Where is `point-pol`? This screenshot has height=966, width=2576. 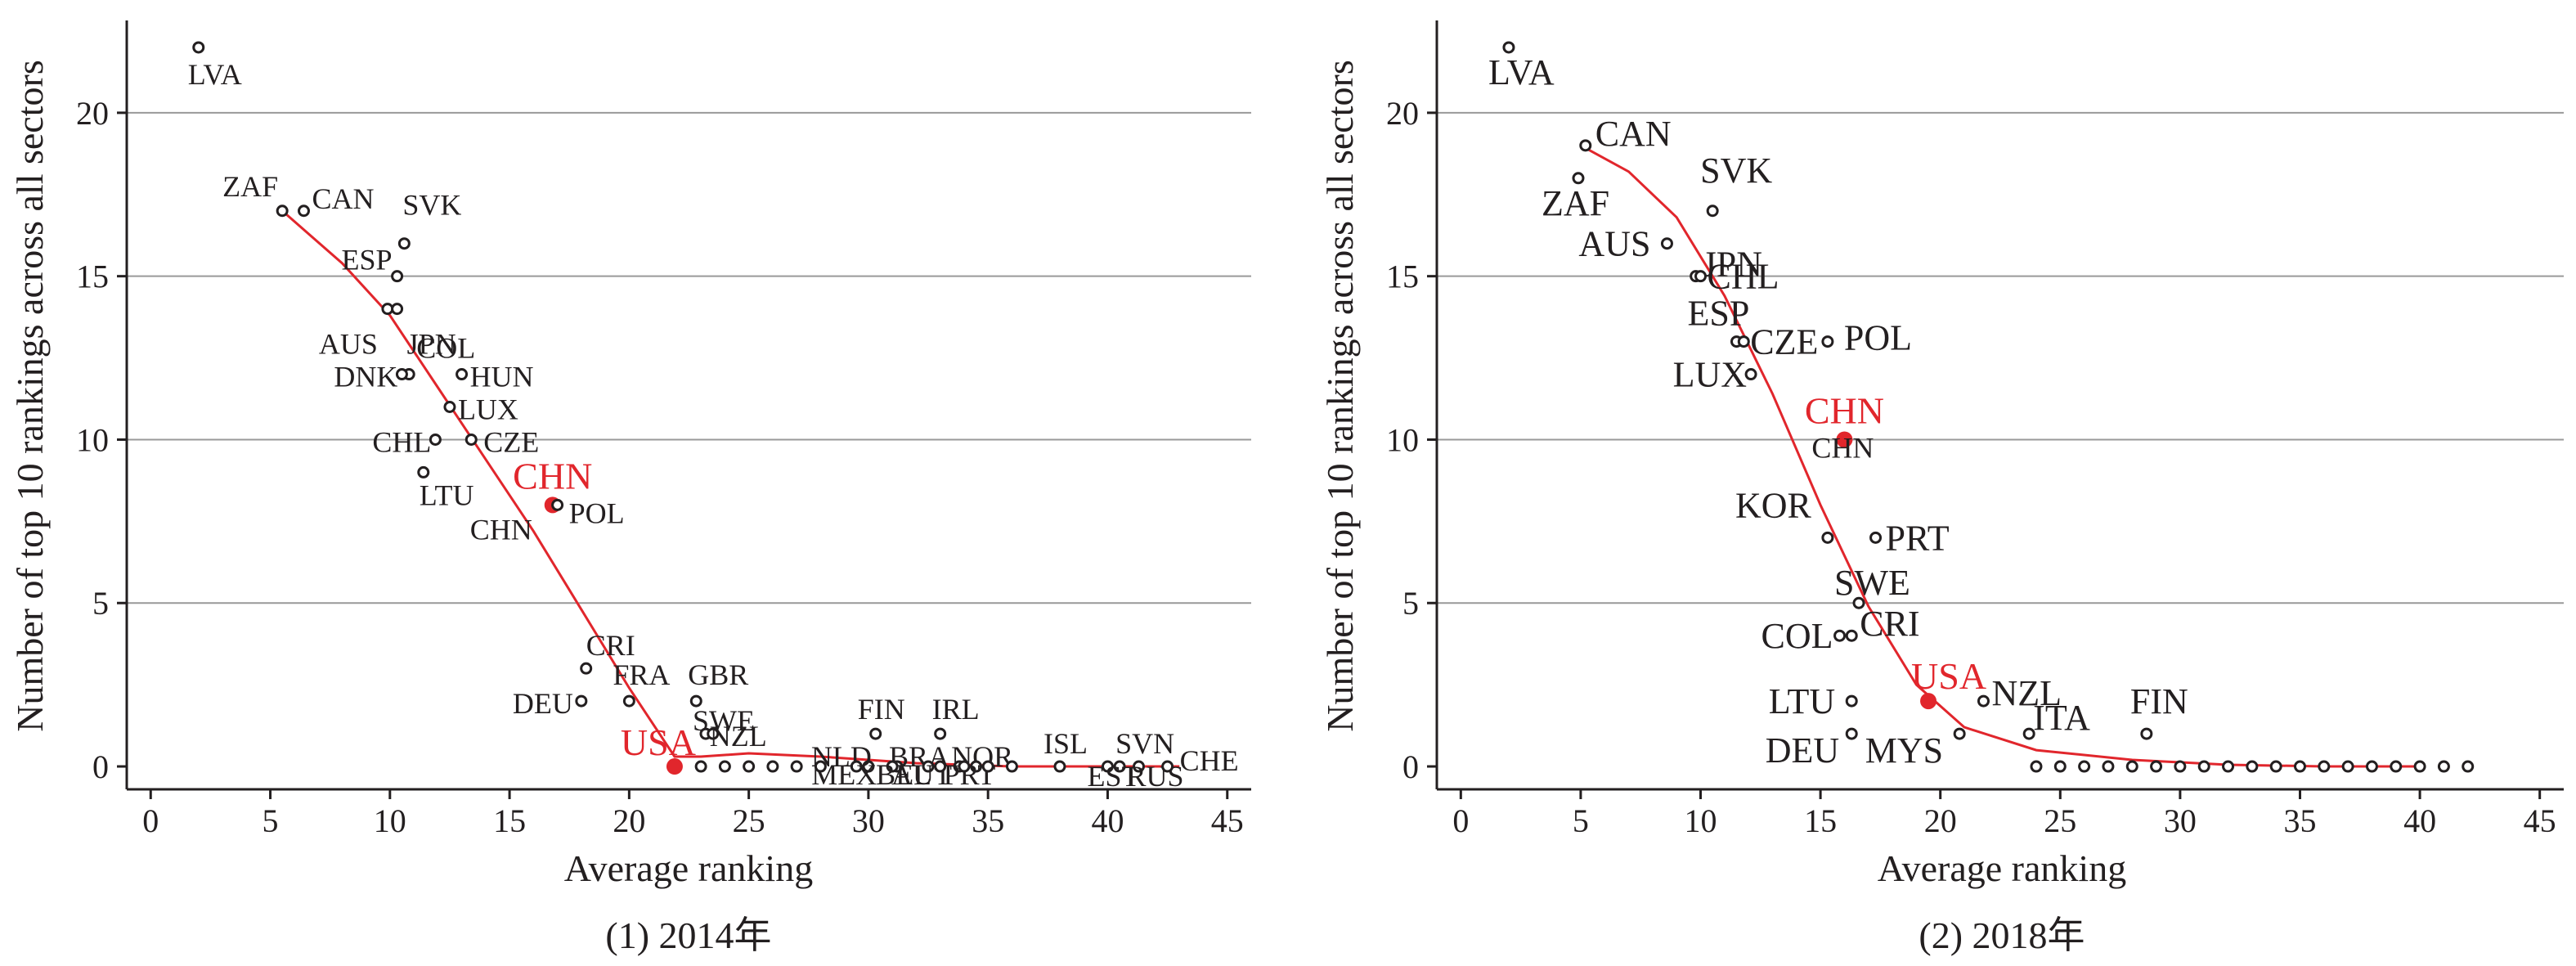 point-pol is located at coordinates (1828, 342).